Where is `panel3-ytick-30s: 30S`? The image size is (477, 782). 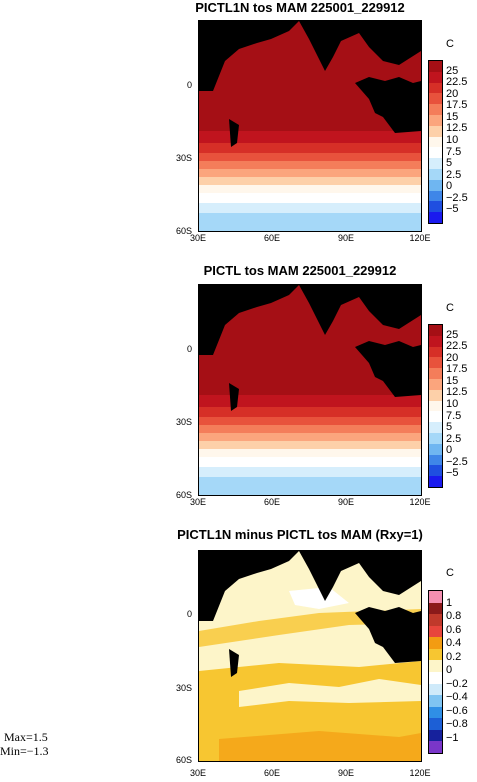 panel3-ytick-30s: 30S is located at coordinates (183, 688).